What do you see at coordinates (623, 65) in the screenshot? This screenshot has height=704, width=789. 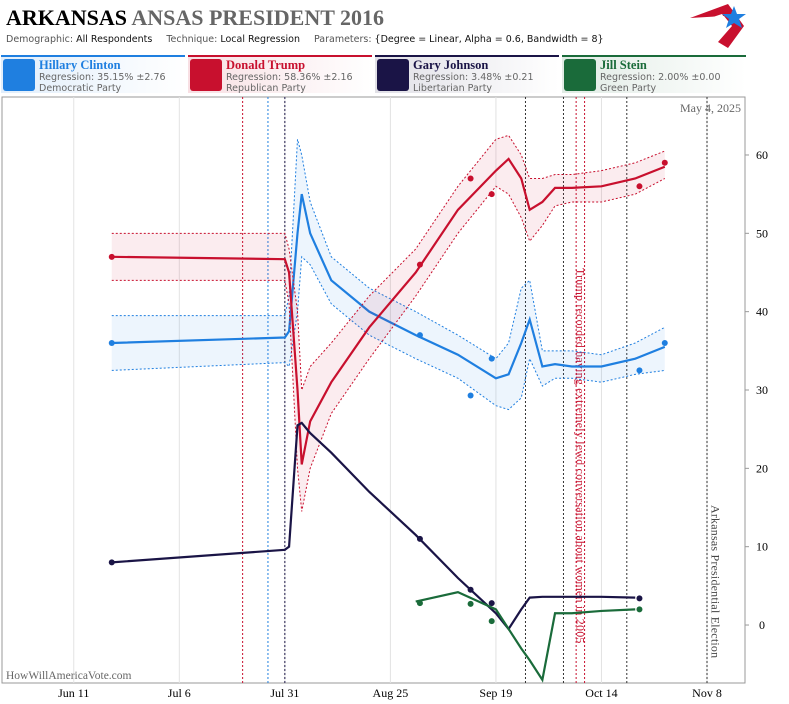 I see `legend-name: Jill Stein` at bounding box center [623, 65].